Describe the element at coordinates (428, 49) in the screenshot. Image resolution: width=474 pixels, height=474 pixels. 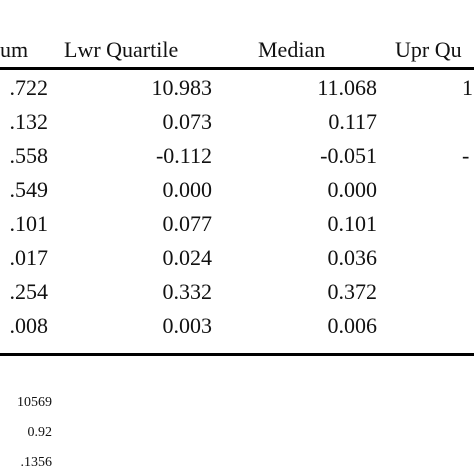
I see `header-upper-quartile: Upr Qu` at that location.